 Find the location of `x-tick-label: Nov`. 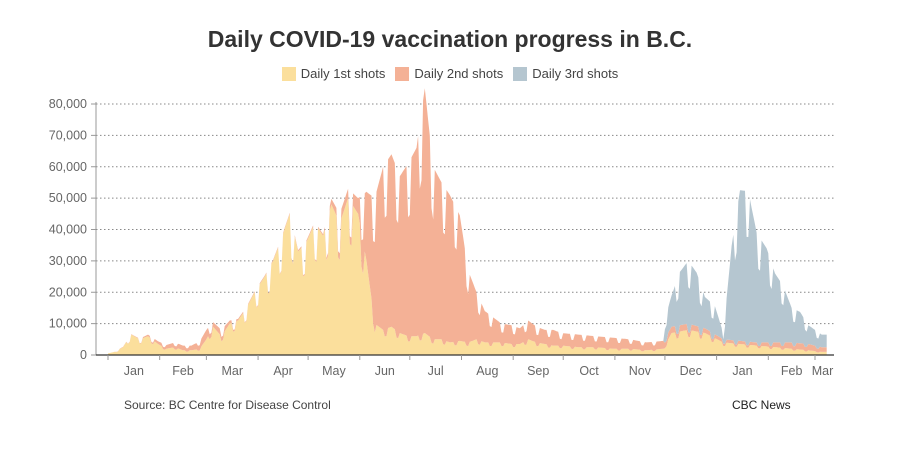

x-tick-label: Nov is located at coordinates (640, 371).